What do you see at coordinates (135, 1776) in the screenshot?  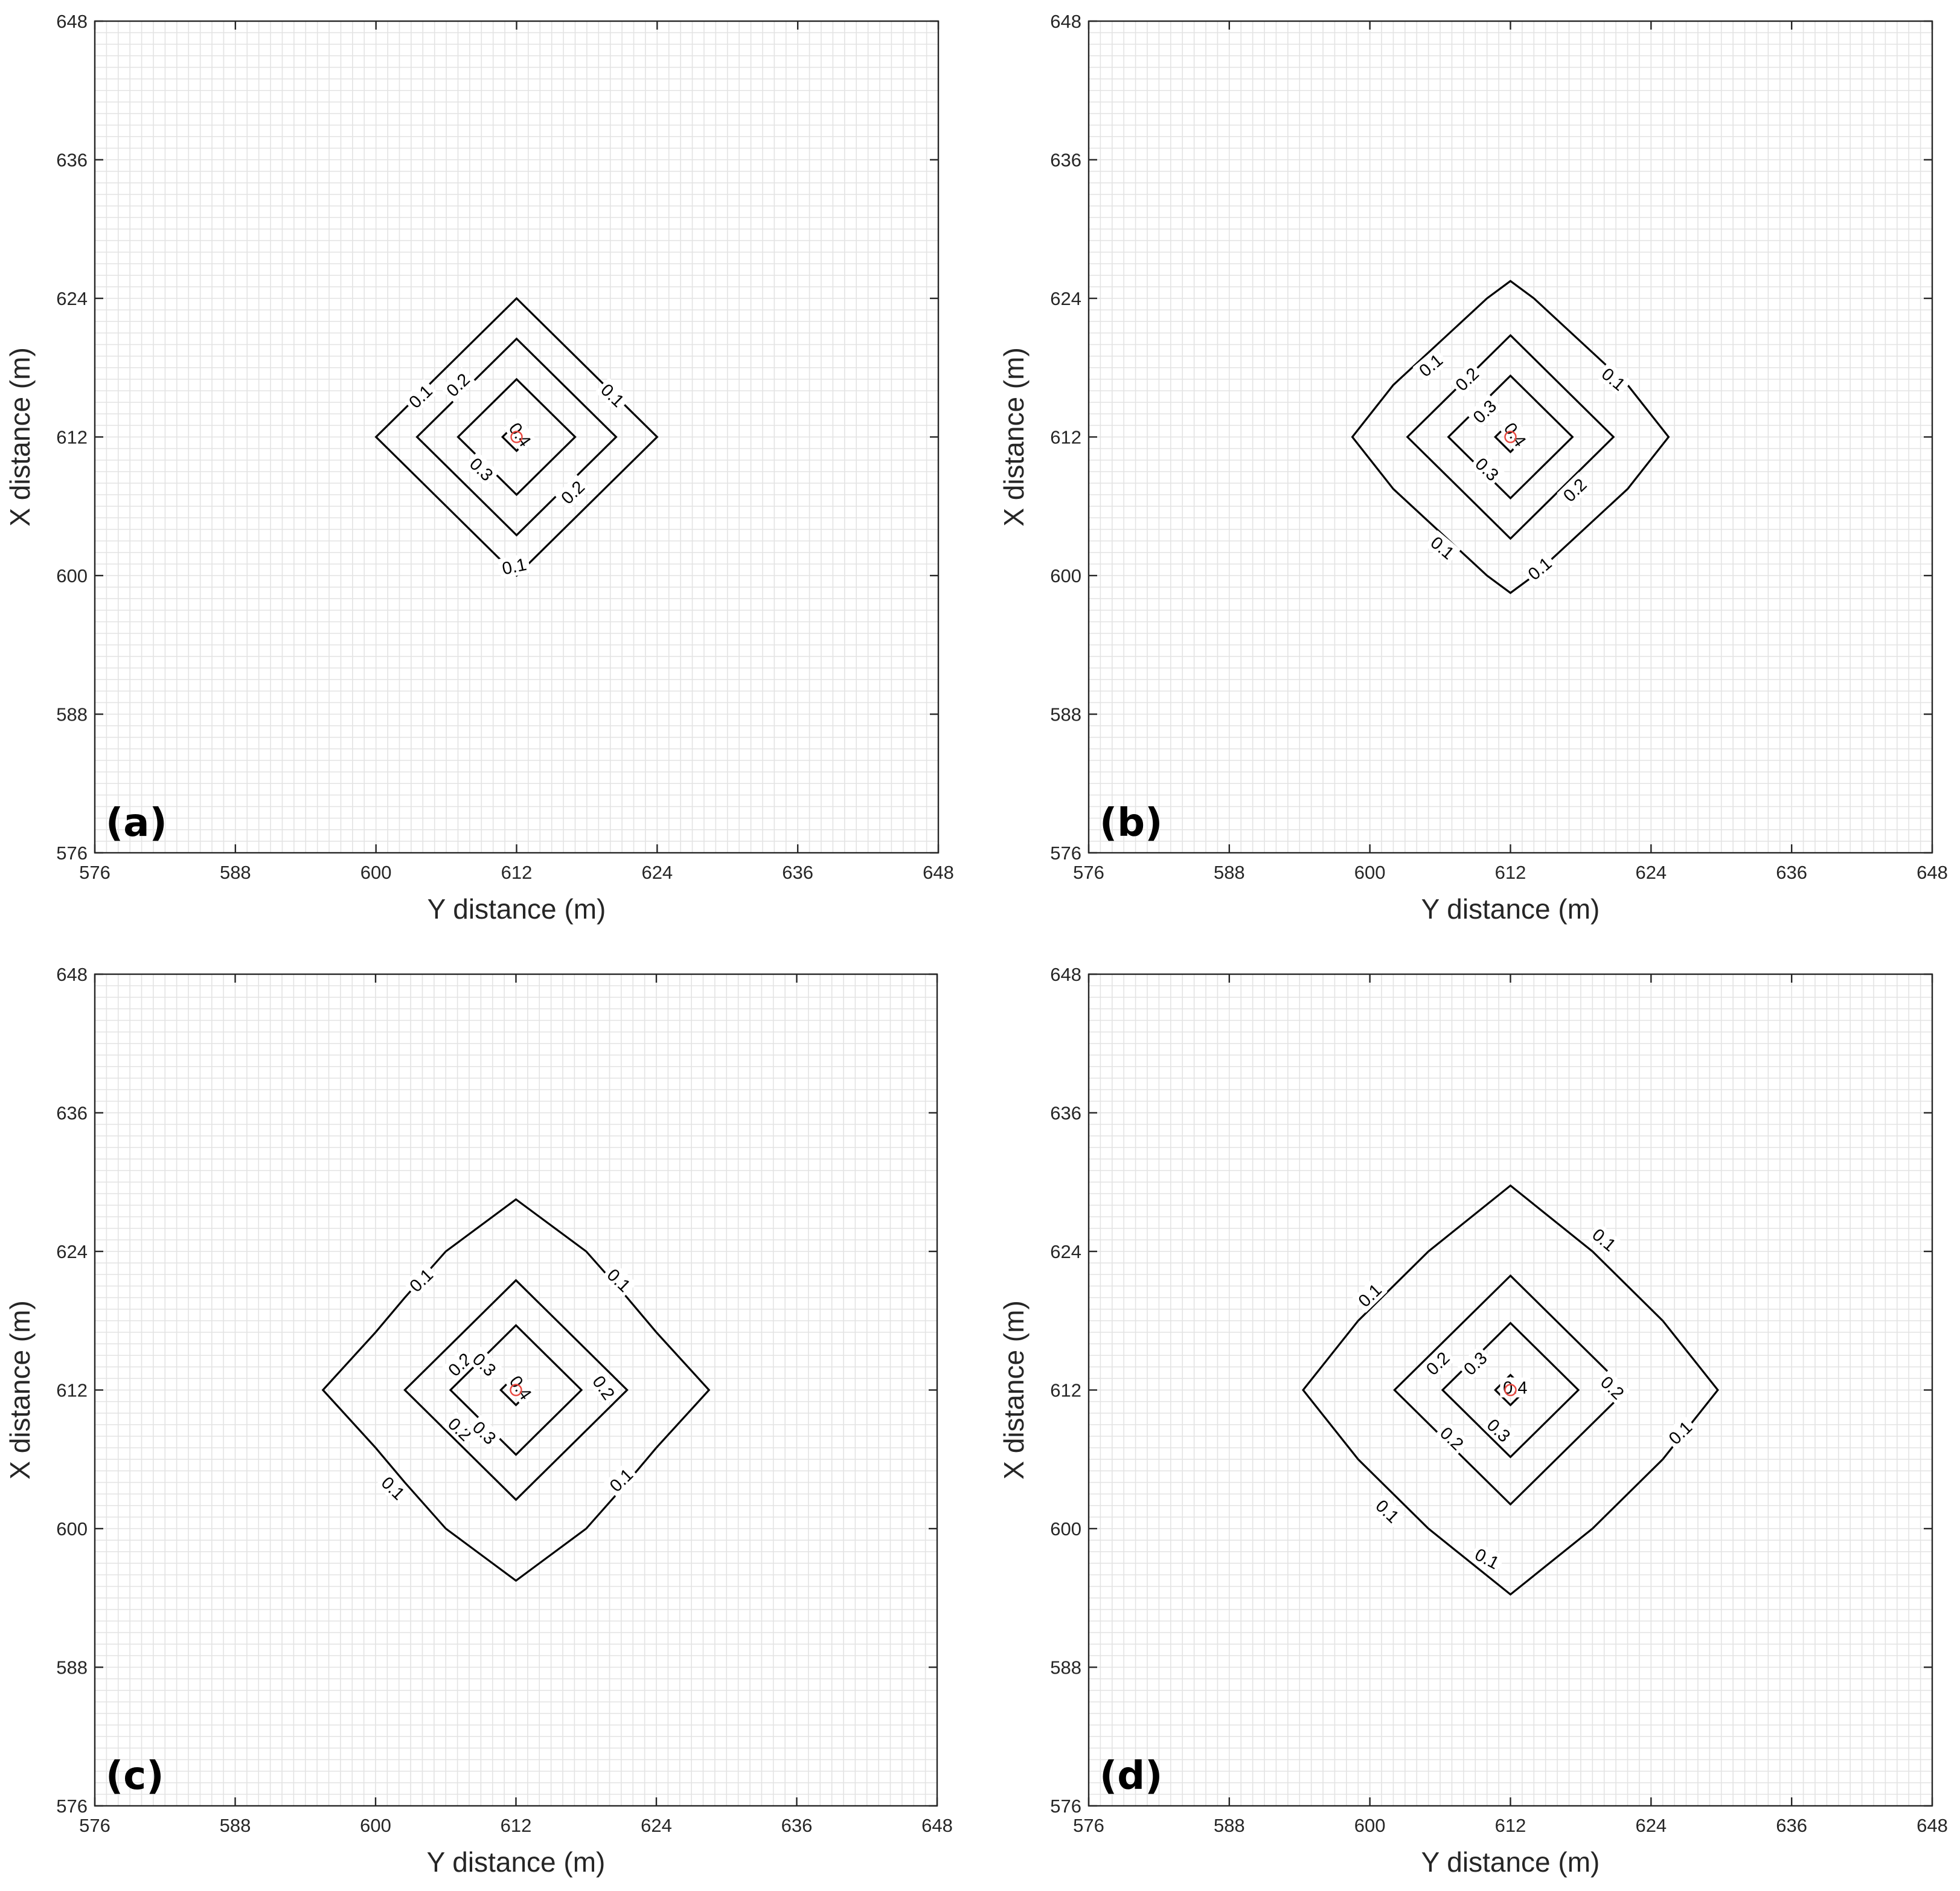 I see `panel-label: (c)` at bounding box center [135, 1776].